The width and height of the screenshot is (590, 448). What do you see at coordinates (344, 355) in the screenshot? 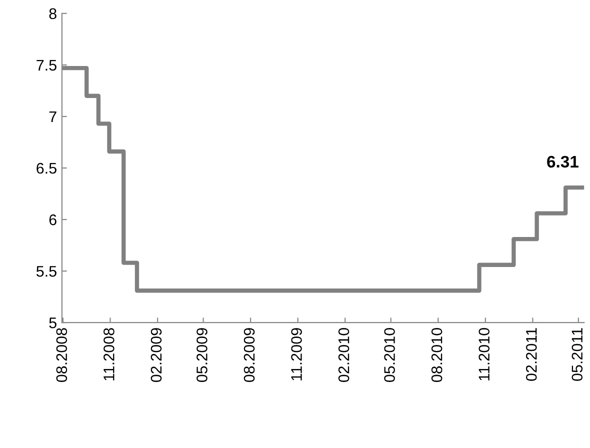
I see `x-tick-label: 02.2010` at bounding box center [344, 355].